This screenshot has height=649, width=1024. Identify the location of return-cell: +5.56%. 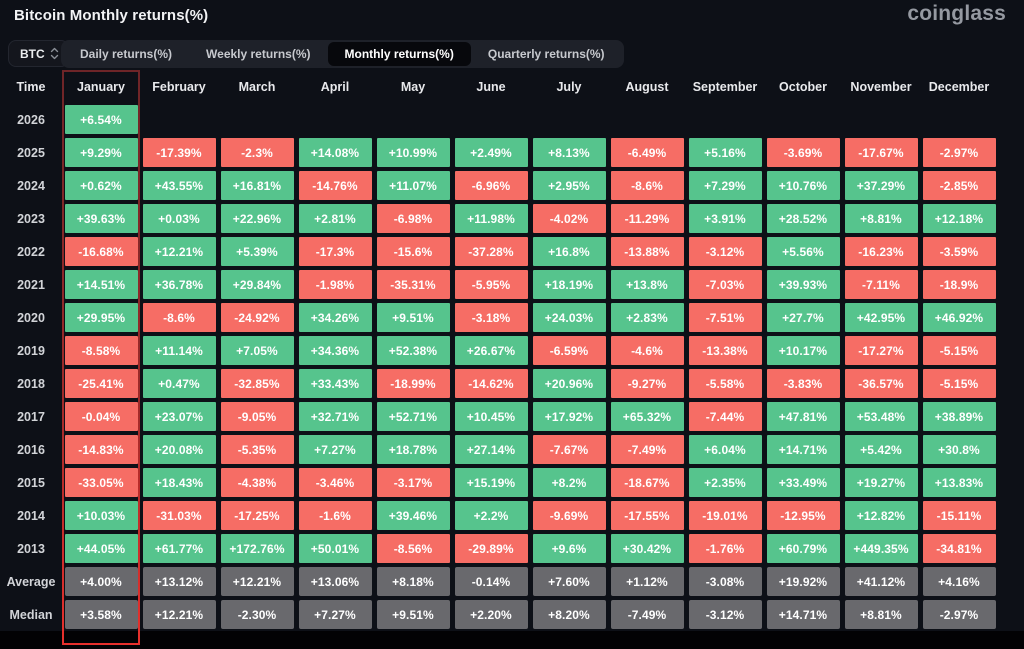
(803, 251).